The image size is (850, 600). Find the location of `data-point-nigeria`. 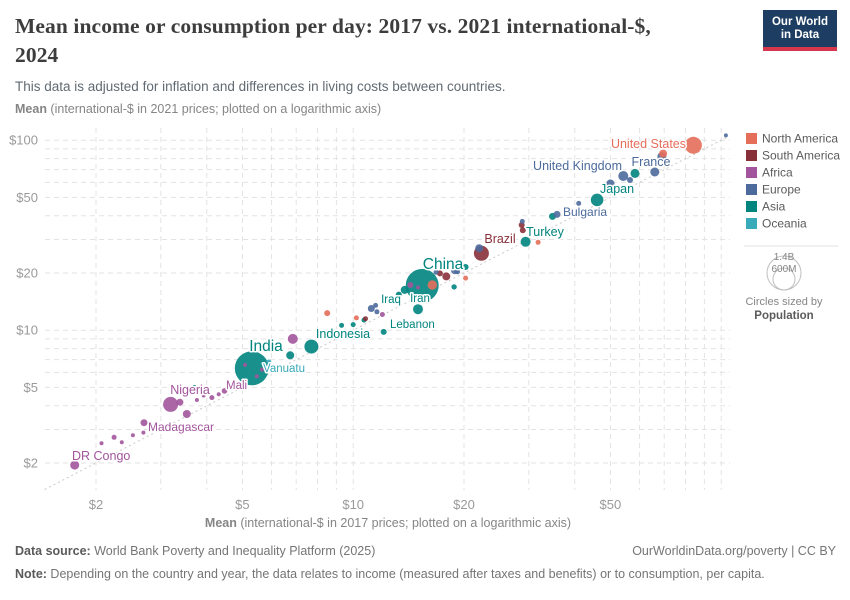

data-point-nigeria is located at coordinates (171, 404).